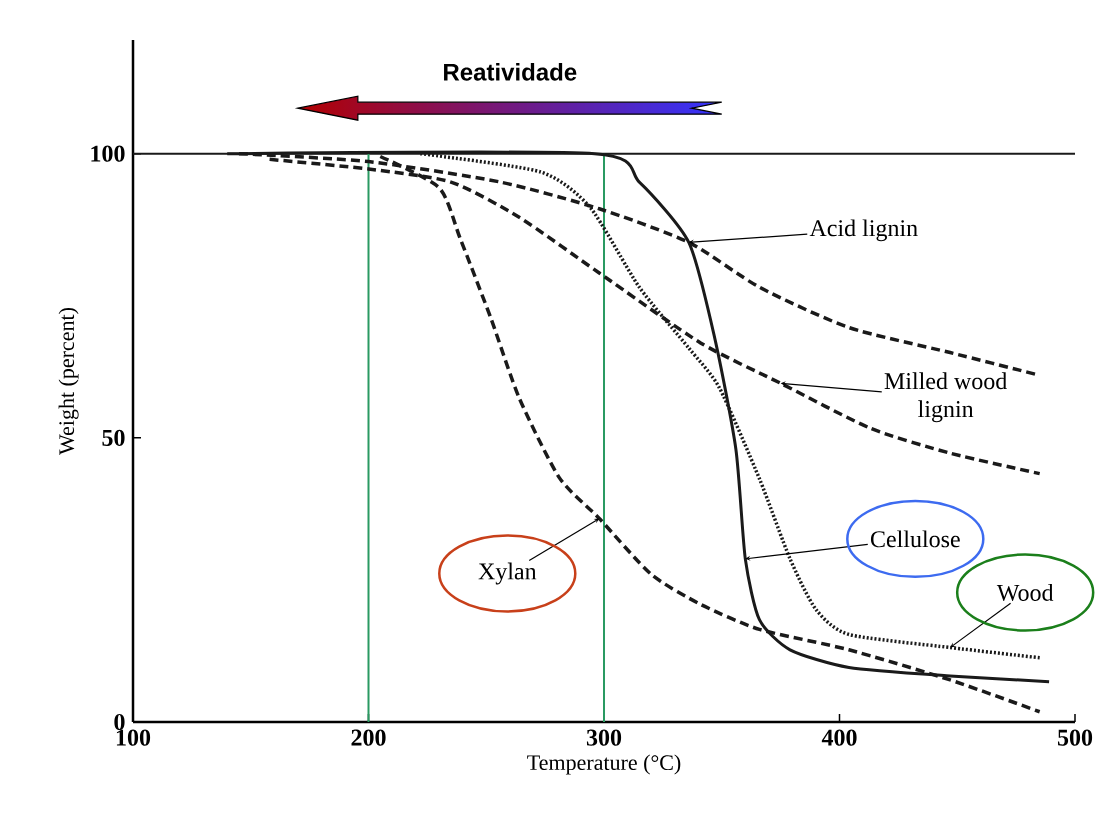  What do you see at coordinates (108, 153) in the screenshot?
I see `y-tick-label: 100` at bounding box center [108, 153].